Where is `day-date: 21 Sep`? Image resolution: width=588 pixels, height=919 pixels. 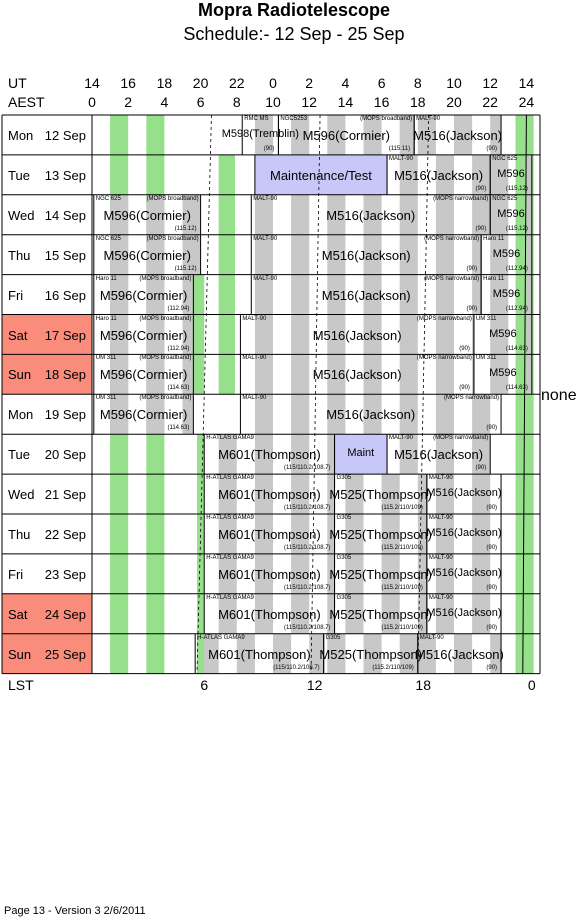 day-date: 21 Sep is located at coordinates (65, 495).